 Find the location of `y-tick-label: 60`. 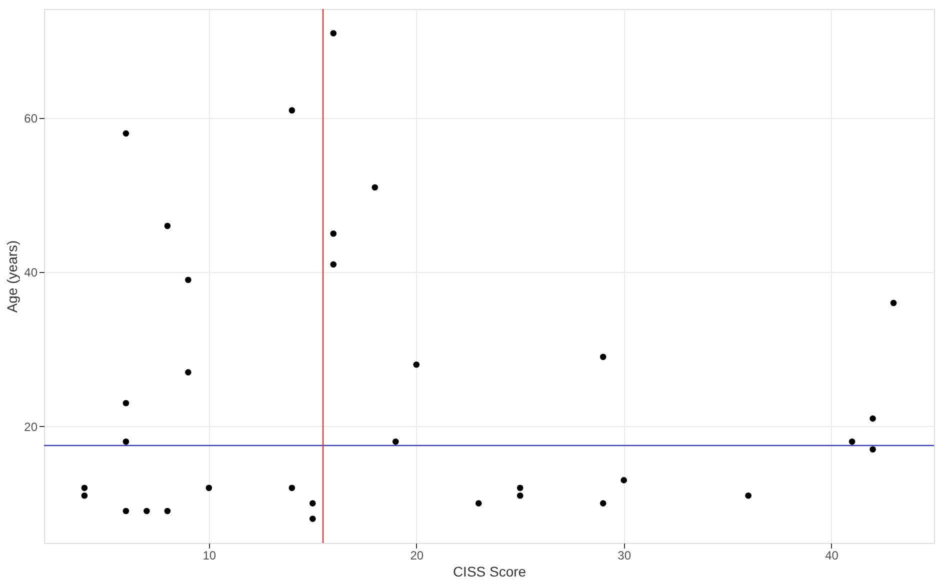

y-tick-label: 60 is located at coordinates (31, 119).